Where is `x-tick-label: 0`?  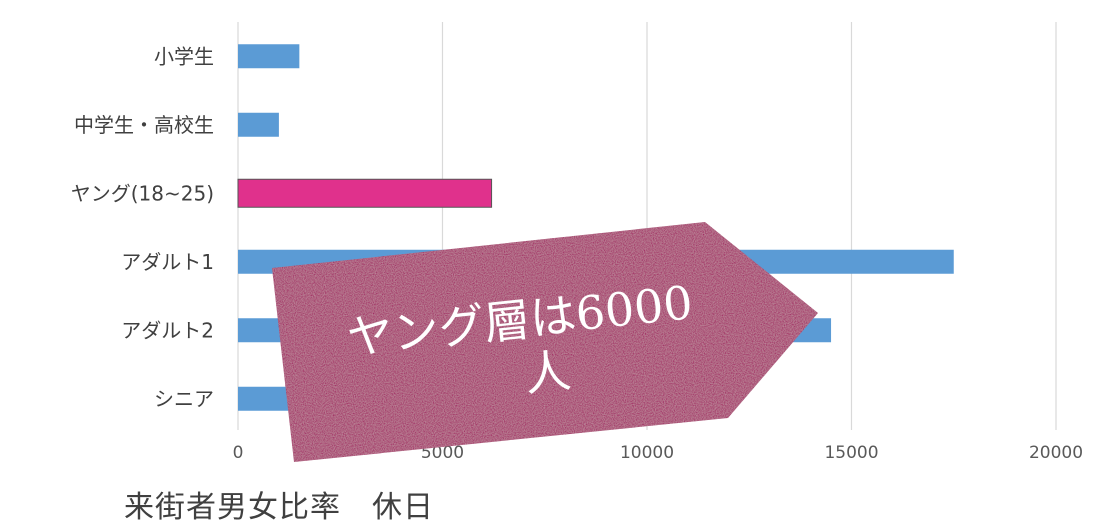
x-tick-label: 0 is located at coordinates (238, 453).